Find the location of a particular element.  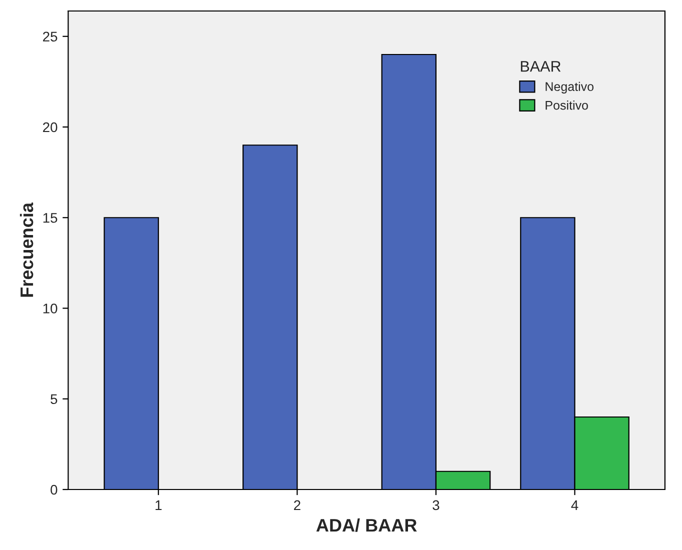

x-axis-title: ADA/ BAAR is located at coordinates (366, 525).